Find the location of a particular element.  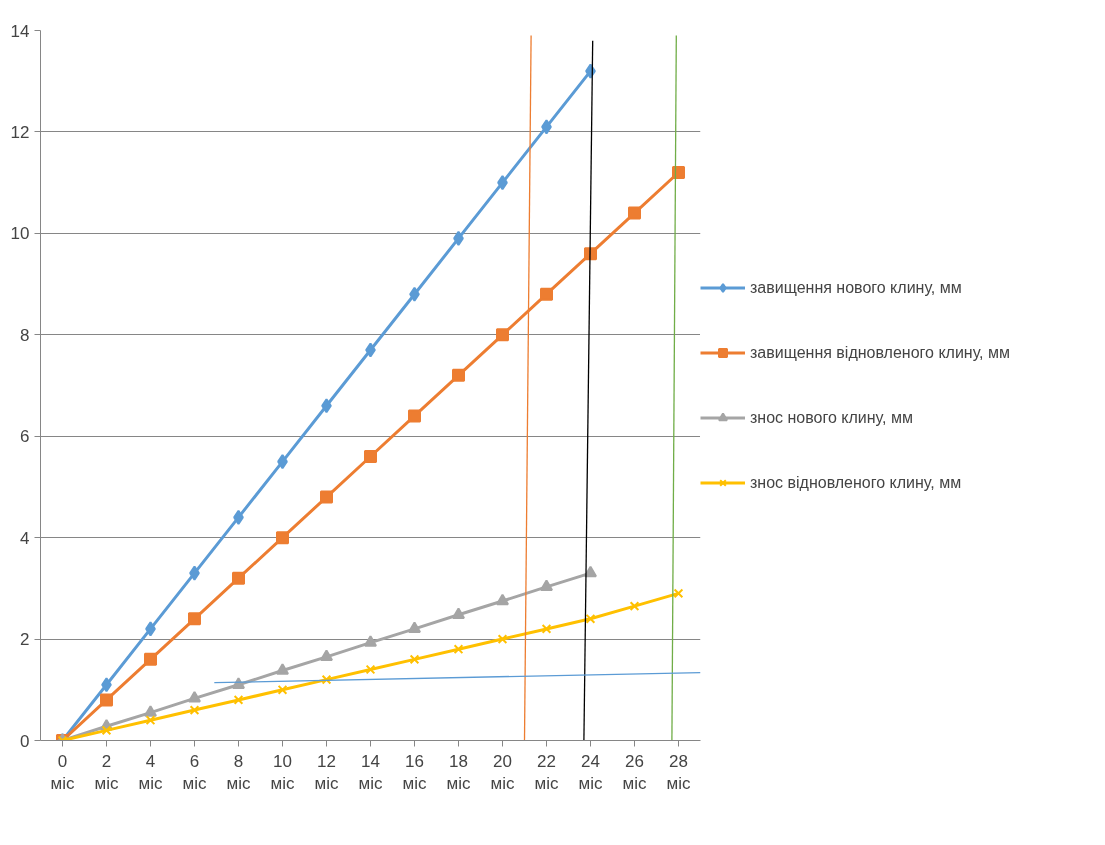

x-tick-label: 18 міс is located at coordinates (458, 772).